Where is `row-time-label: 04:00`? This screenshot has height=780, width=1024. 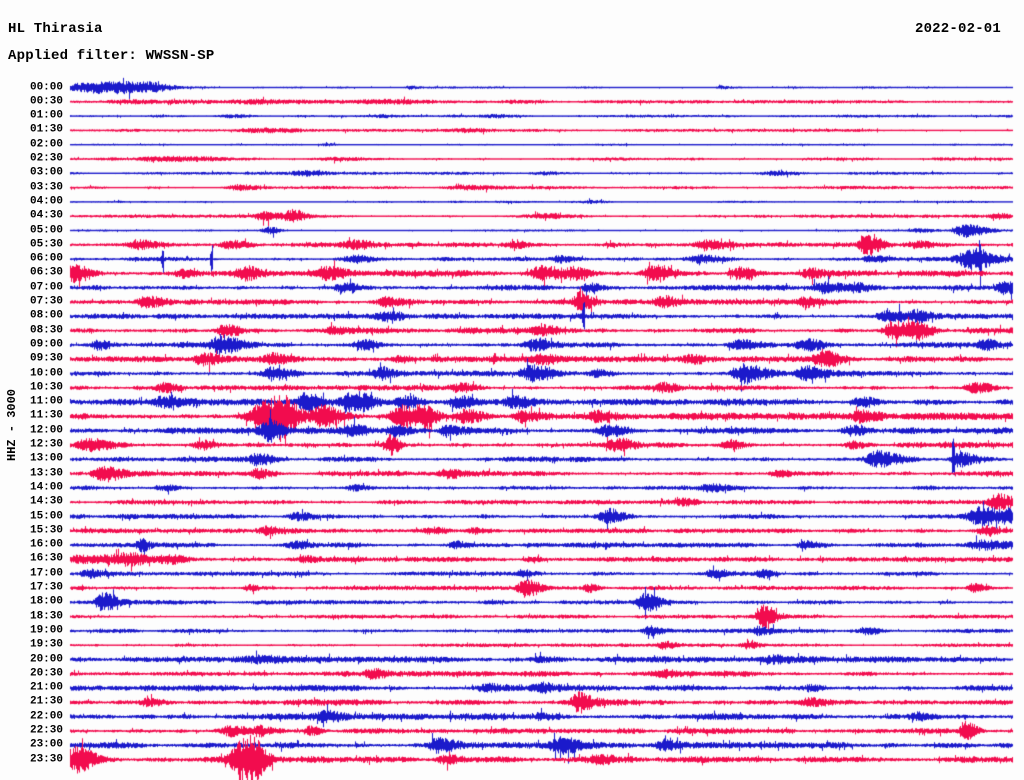 row-time-label: 04:00 is located at coordinates (46, 201).